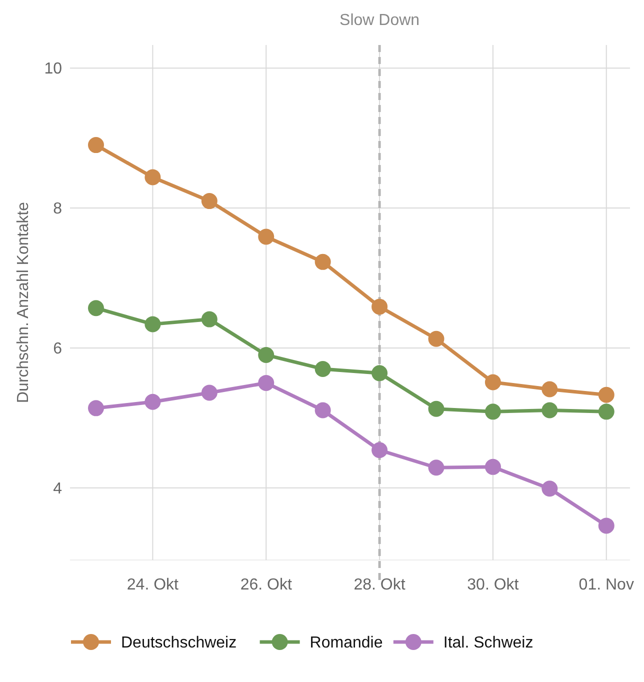 This screenshot has height=682, width=644. What do you see at coordinates (488, 643) in the screenshot?
I see `legend-label: Ital. Schweiz` at bounding box center [488, 643].